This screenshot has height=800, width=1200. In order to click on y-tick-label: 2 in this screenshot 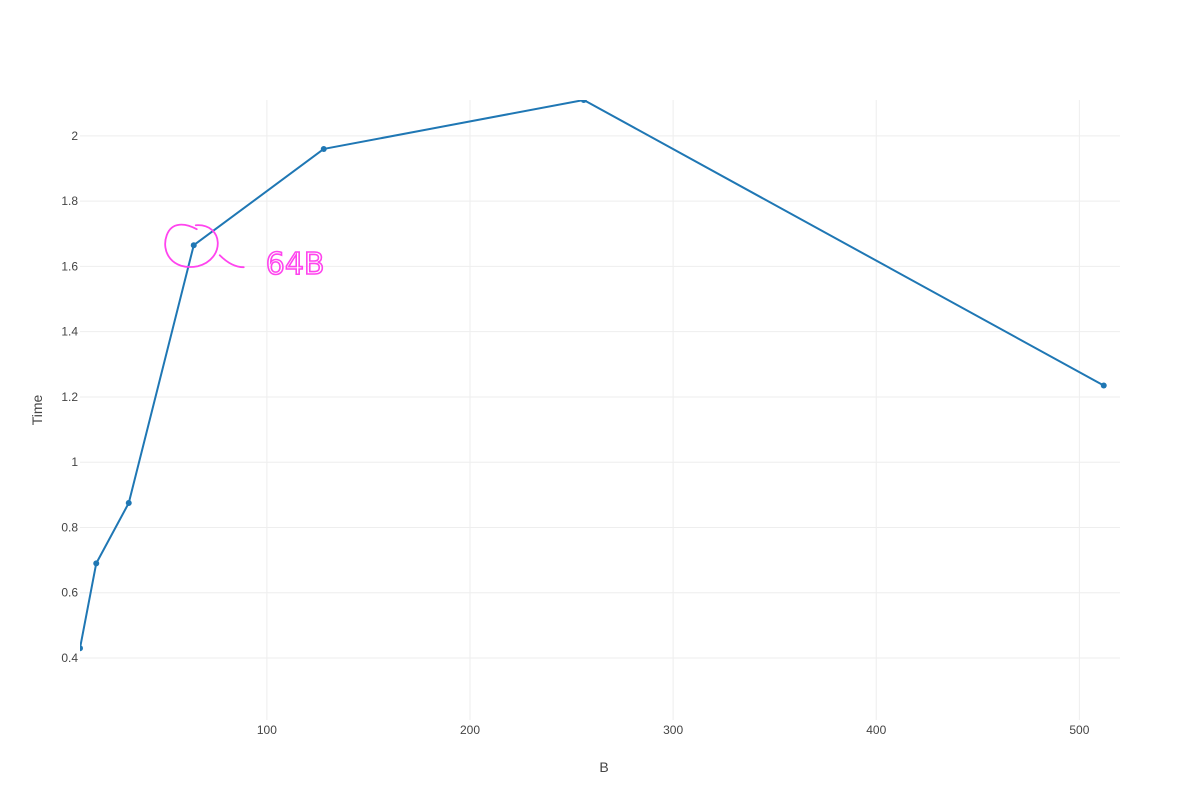, I will do `click(74, 136)`.